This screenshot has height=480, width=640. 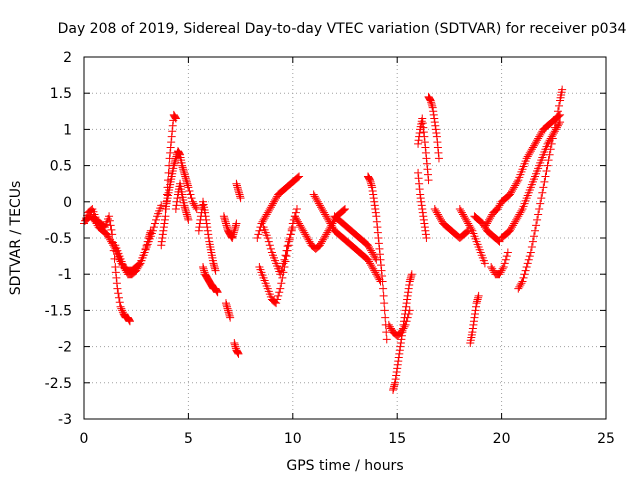 What do you see at coordinates (67, 203) in the screenshot?
I see `y-tick-label: 0` at bounding box center [67, 203].